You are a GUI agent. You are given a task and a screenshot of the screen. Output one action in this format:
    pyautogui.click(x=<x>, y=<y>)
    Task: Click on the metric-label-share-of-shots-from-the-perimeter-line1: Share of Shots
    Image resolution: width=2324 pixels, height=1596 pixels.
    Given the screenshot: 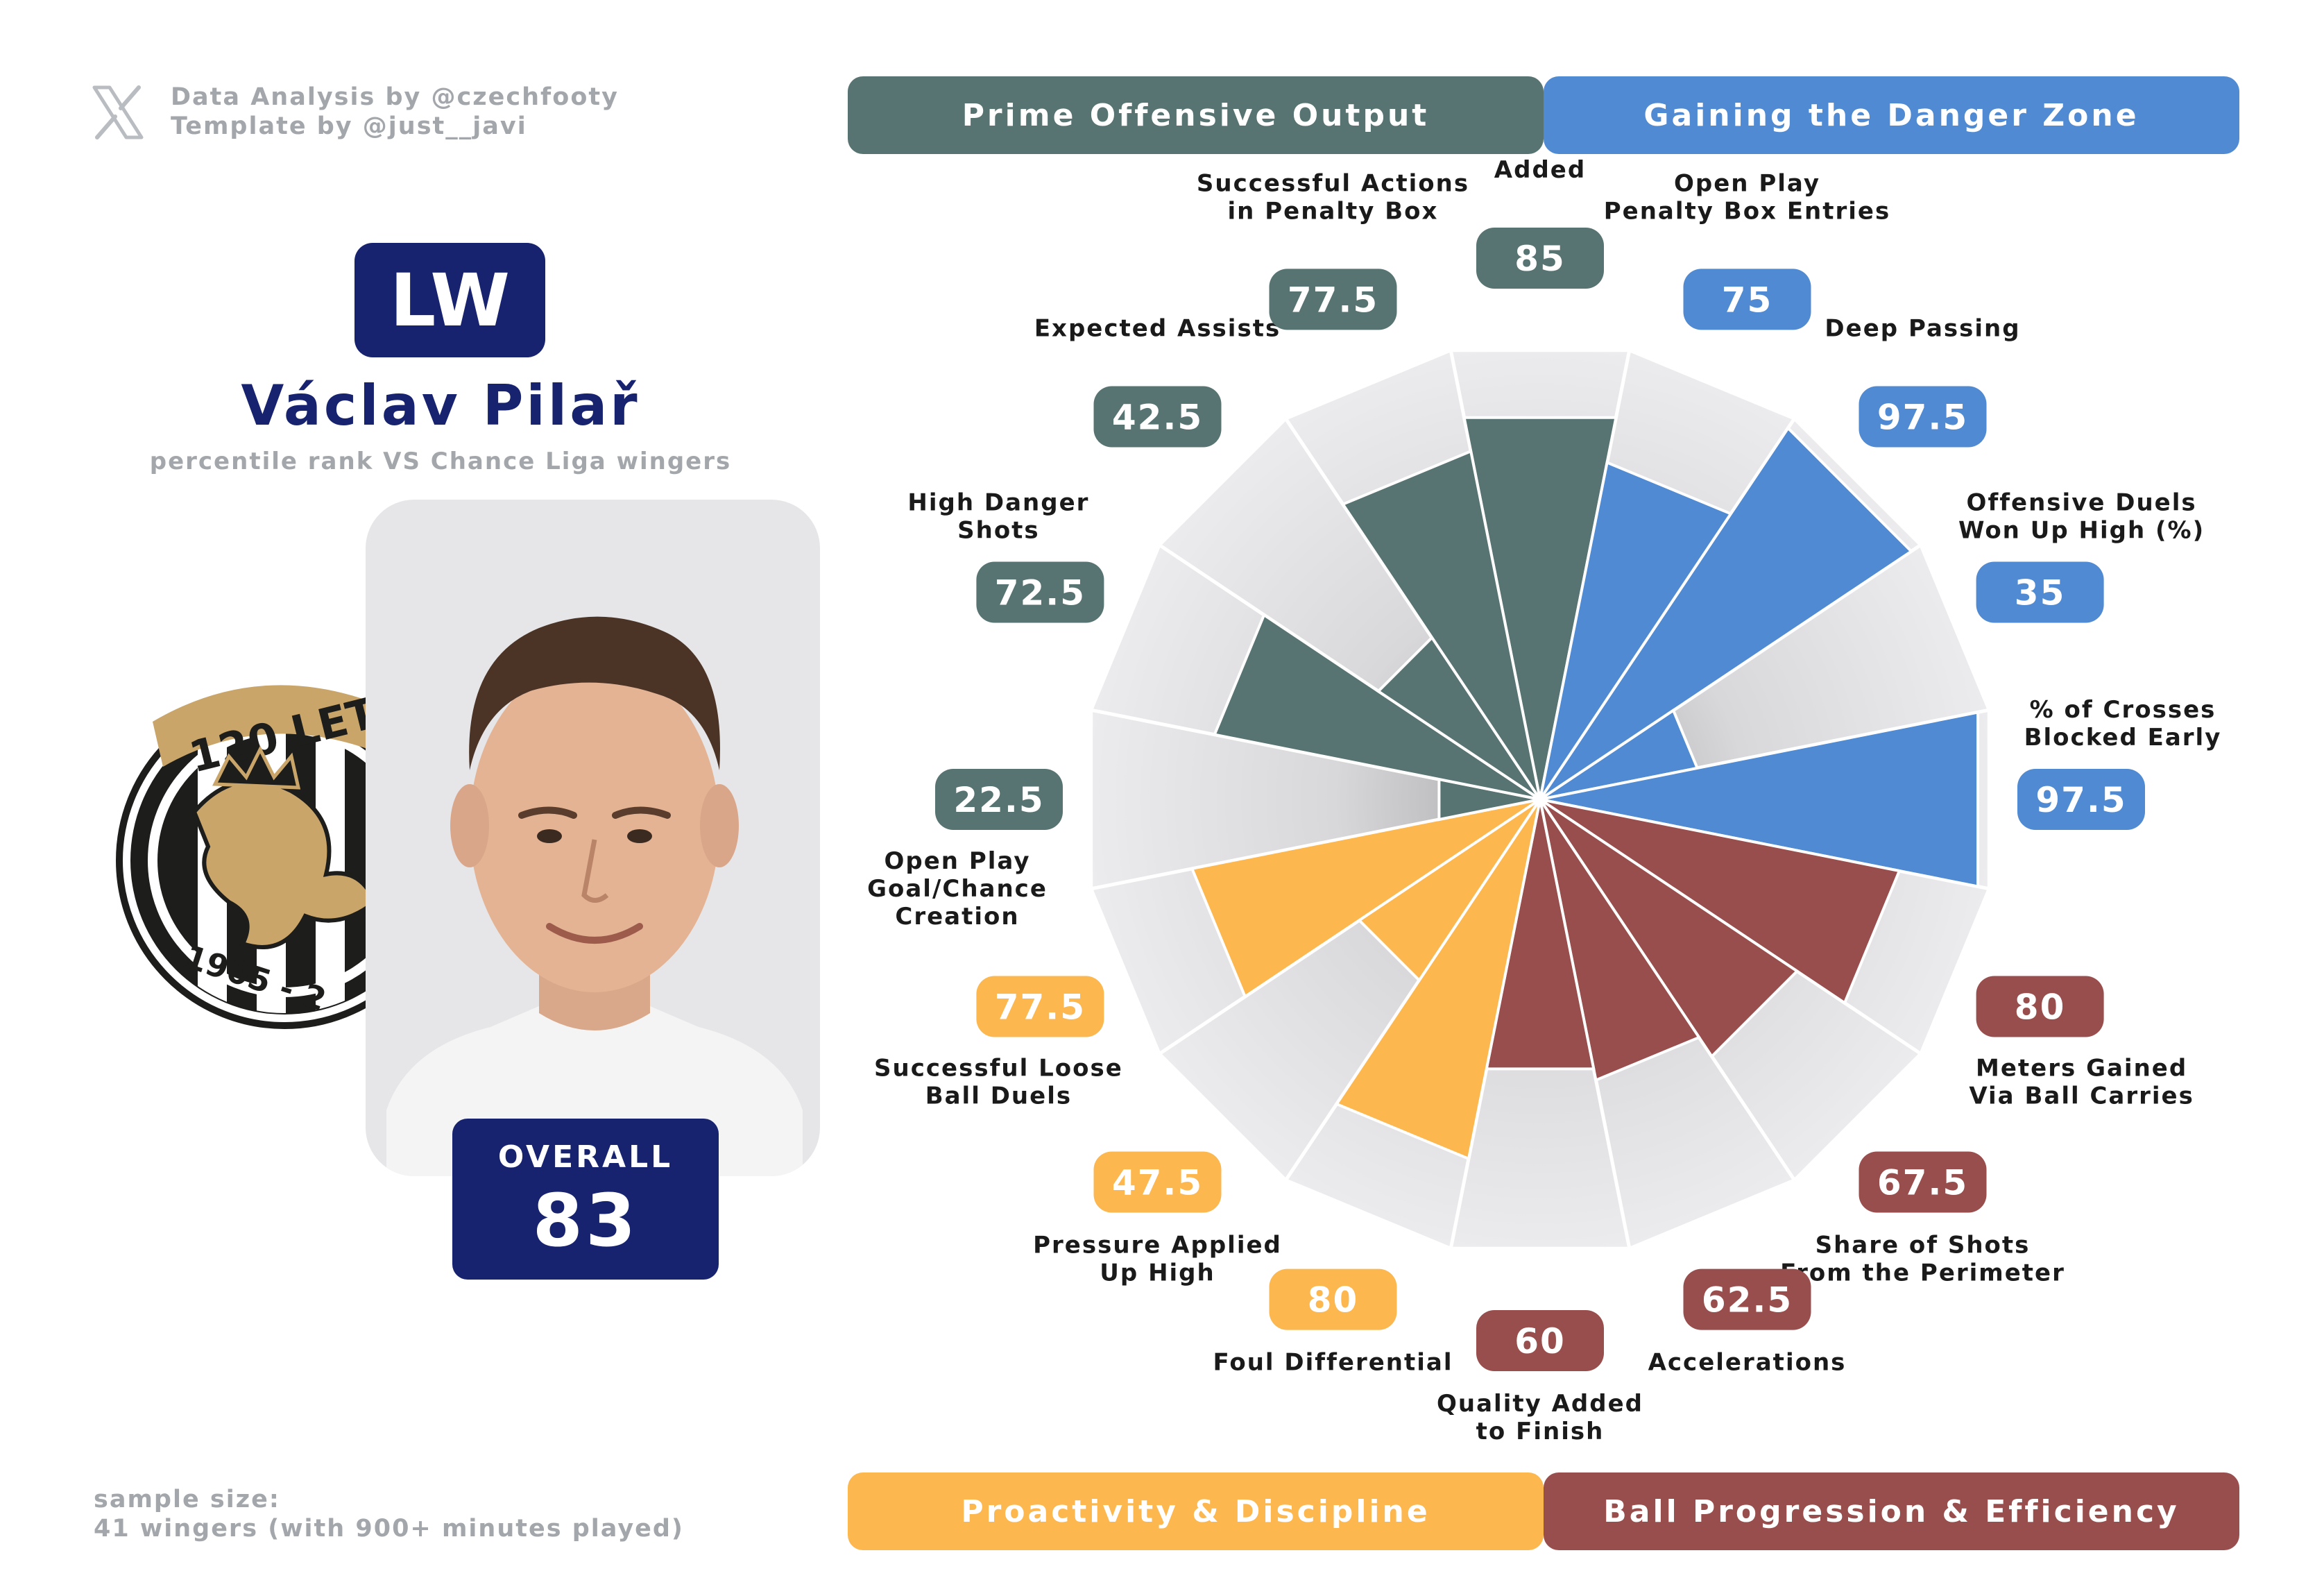 What is the action you would take?
    pyautogui.click(x=1923, y=1245)
    